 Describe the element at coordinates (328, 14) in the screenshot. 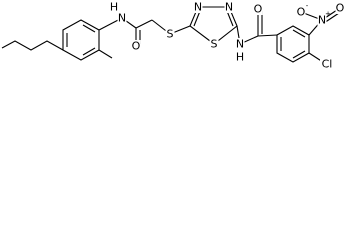

I see `atom-charge: +` at that location.